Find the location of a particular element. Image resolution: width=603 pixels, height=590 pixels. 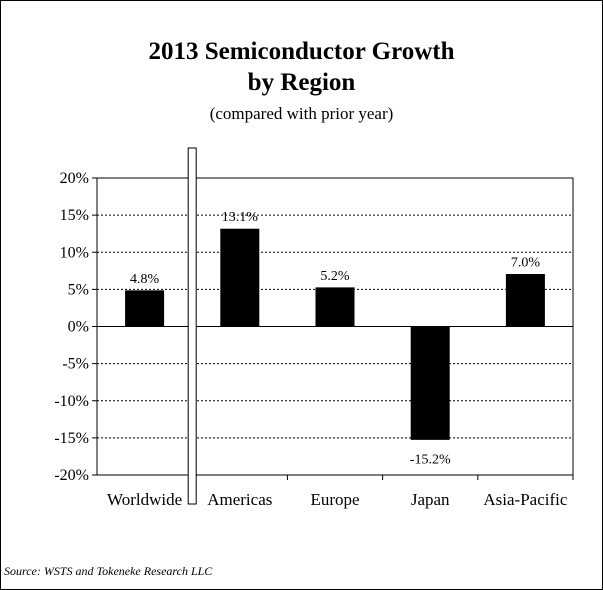

chart-title-line1: 2013 Semiconductor Growth is located at coordinates (301, 51).